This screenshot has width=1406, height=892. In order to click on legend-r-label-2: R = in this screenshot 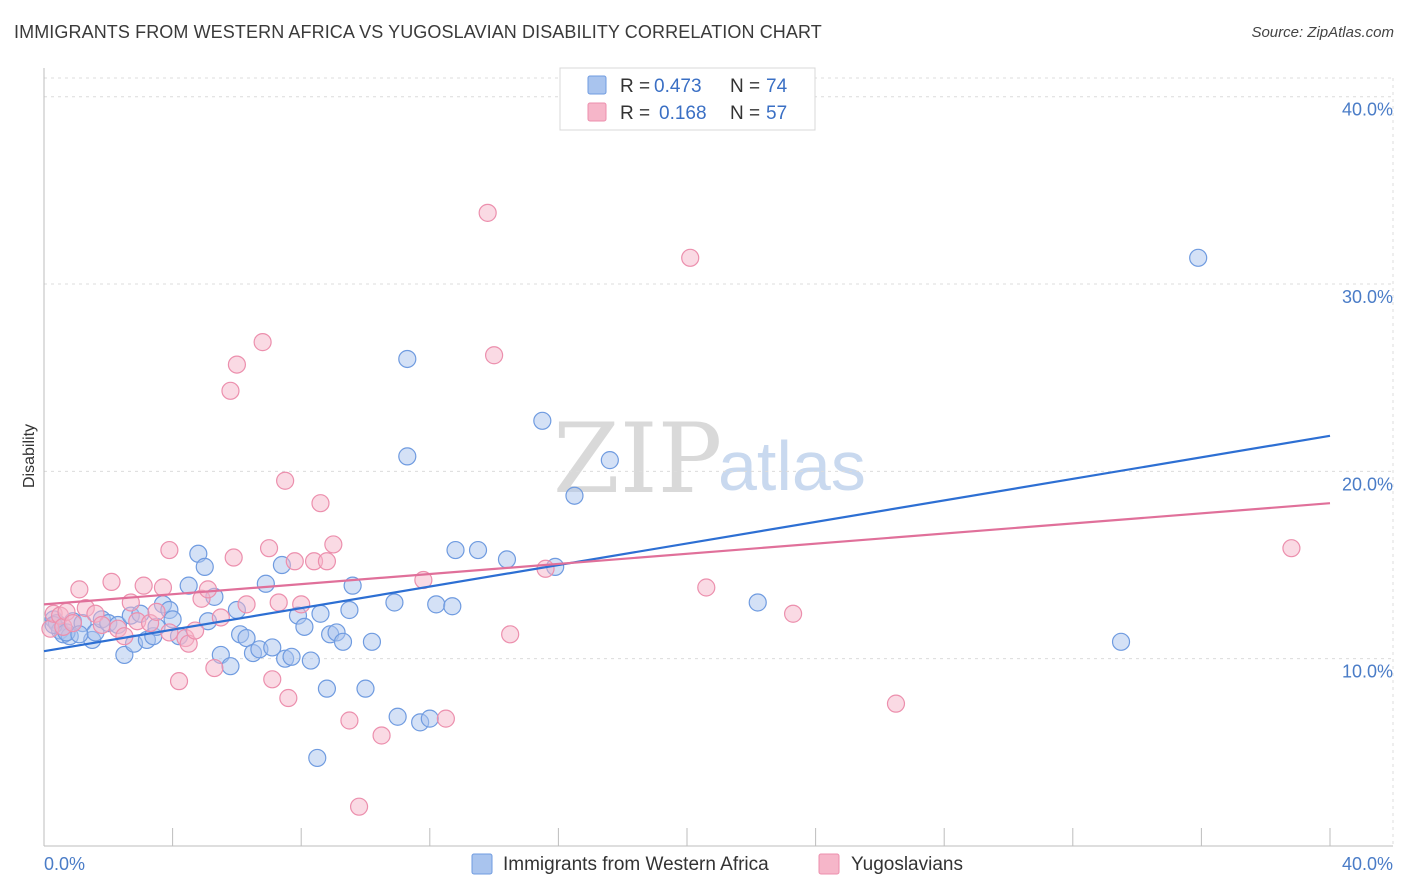, I will do `click(635, 113)`.